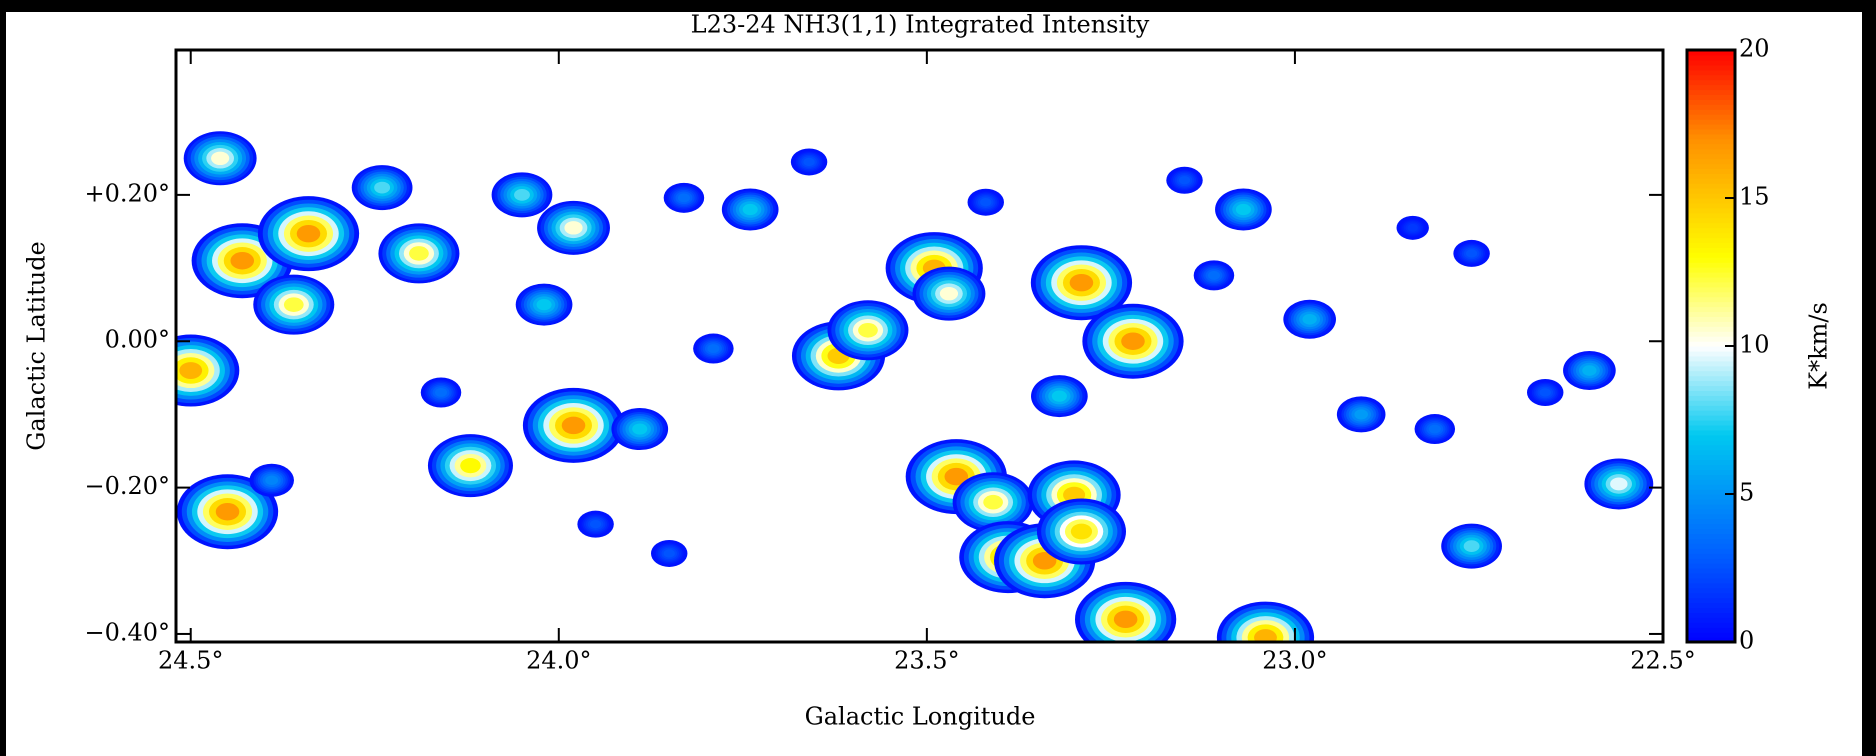  Describe the element at coordinates (190, 661) in the screenshot. I see `x-tick-label: 24.5°` at that location.